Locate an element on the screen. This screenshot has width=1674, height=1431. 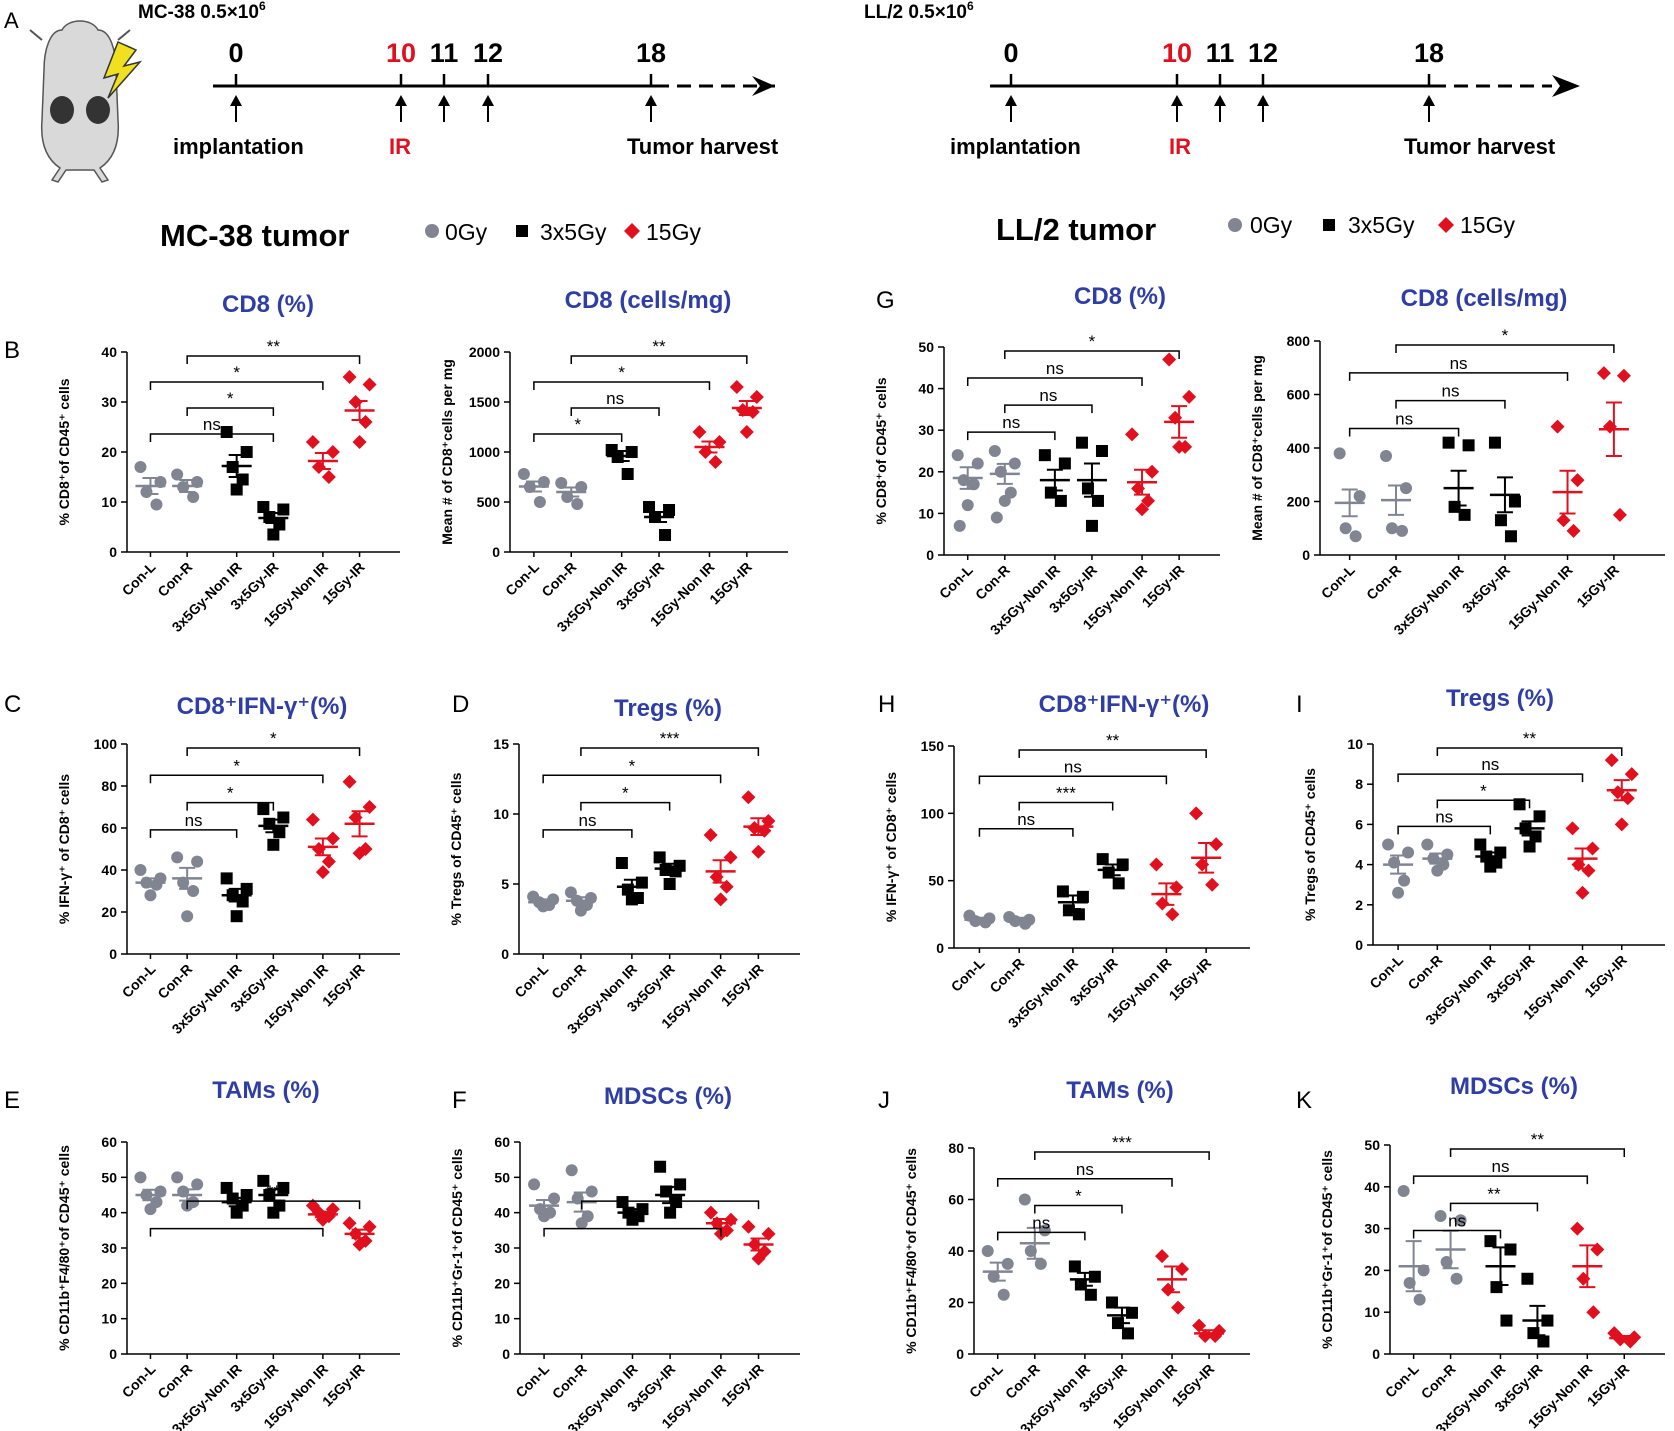
panel-letter: E is located at coordinates (12, 1100).